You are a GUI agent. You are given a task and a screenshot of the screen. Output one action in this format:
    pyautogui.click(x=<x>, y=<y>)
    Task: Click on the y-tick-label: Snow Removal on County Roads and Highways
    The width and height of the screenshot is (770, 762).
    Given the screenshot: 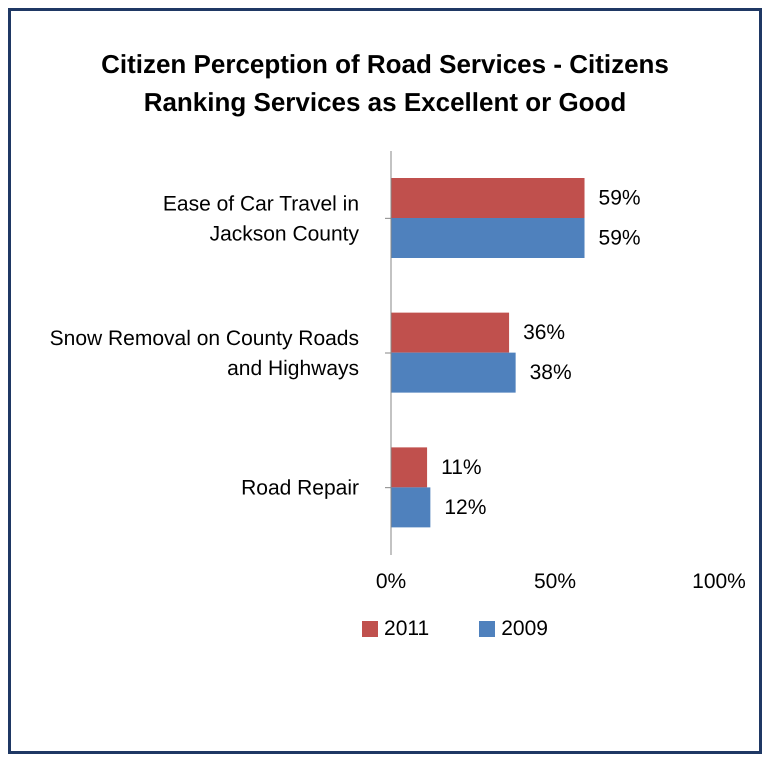 What is the action you would take?
    pyautogui.click(x=204, y=353)
    